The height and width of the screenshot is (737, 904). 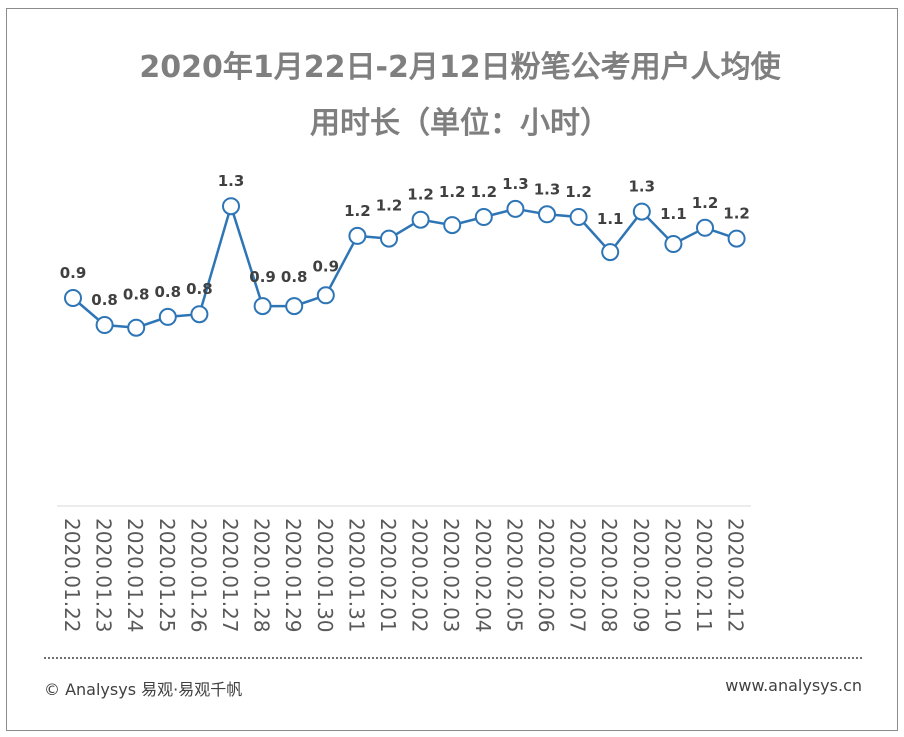 What do you see at coordinates (198, 575) in the screenshot?
I see `x-tick-label: 2020.01.26` at bounding box center [198, 575].